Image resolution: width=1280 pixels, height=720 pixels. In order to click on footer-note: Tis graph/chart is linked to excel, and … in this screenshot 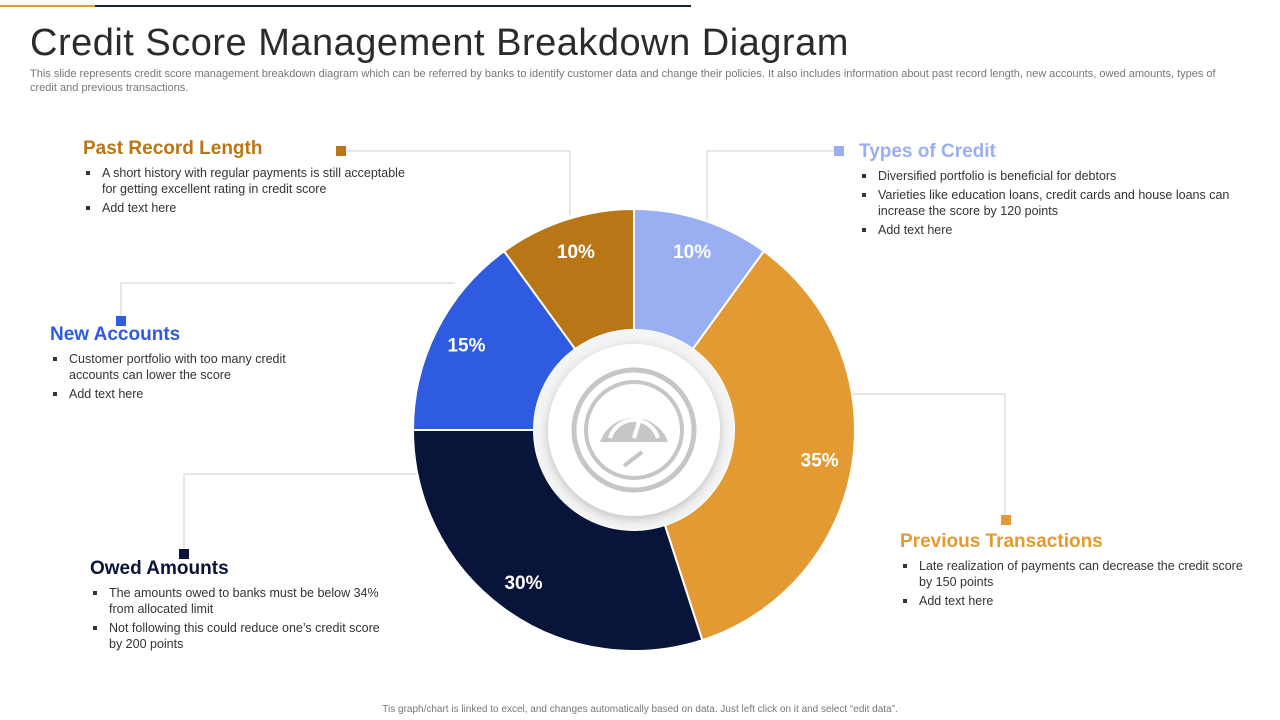, I will do `click(640, 709)`.